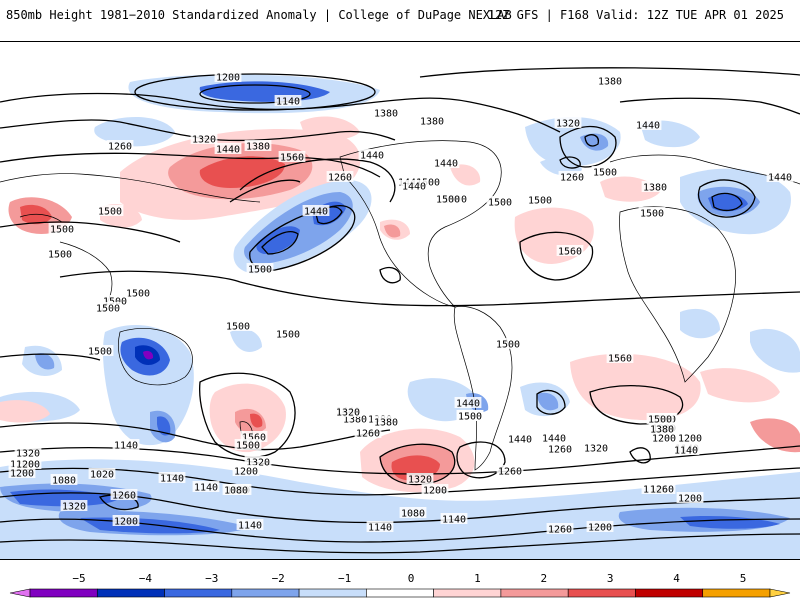 The width and height of the screenshot is (800, 604). What do you see at coordinates (344, 578) in the screenshot?
I see `colorbar-tick-label: −1` at bounding box center [344, 578].